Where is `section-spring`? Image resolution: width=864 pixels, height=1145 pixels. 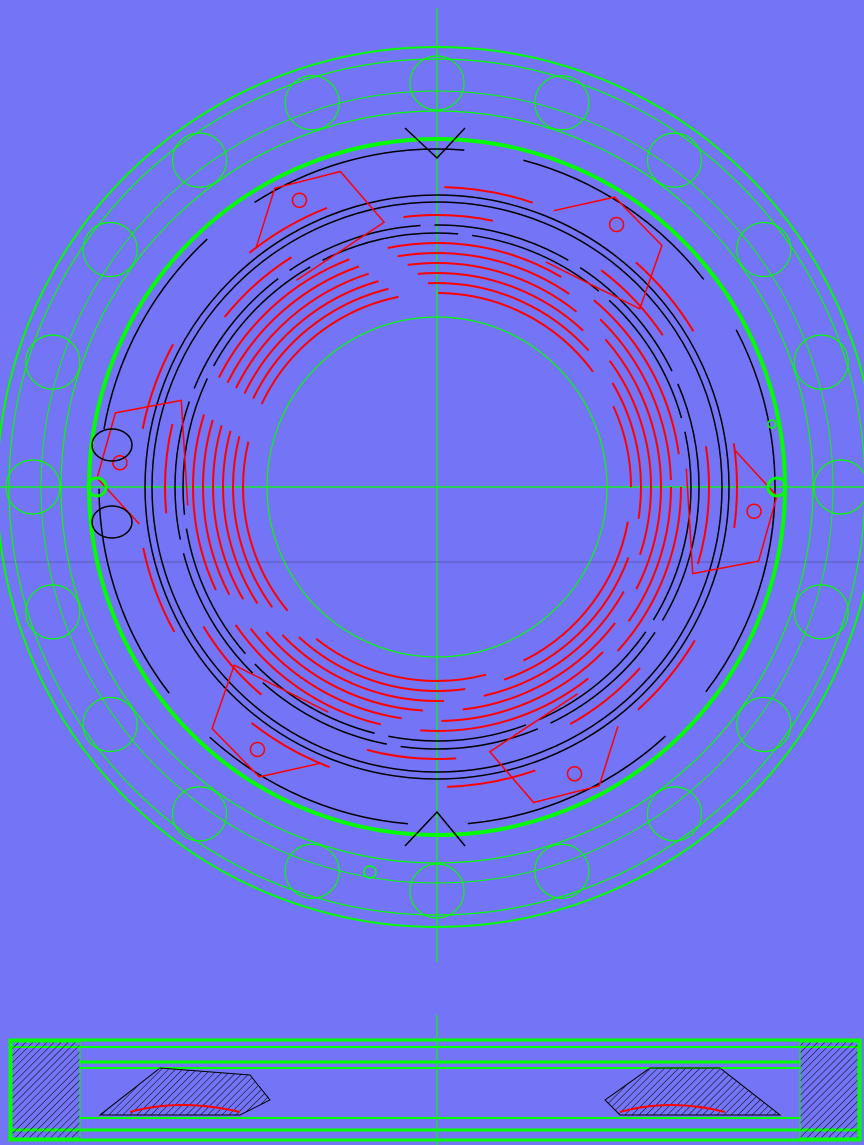
section-spring is located at coordinates (427, 1108).